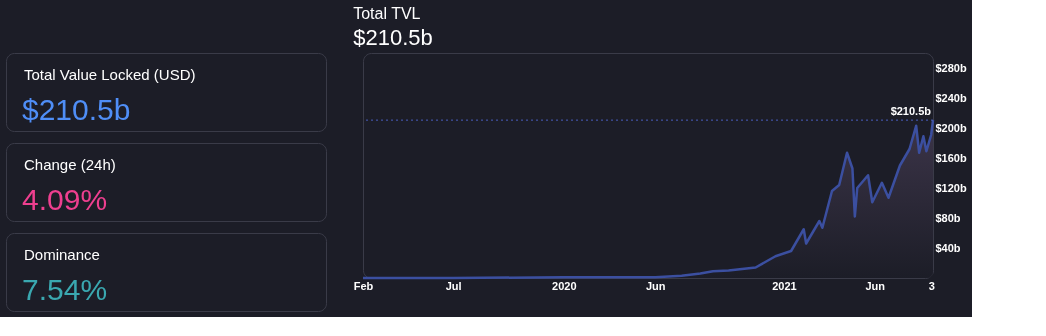  What do you see at coordinates (951, 97) in the screenshot?
I see `y-tick-label: $240b` at bounding box center [951, 97].